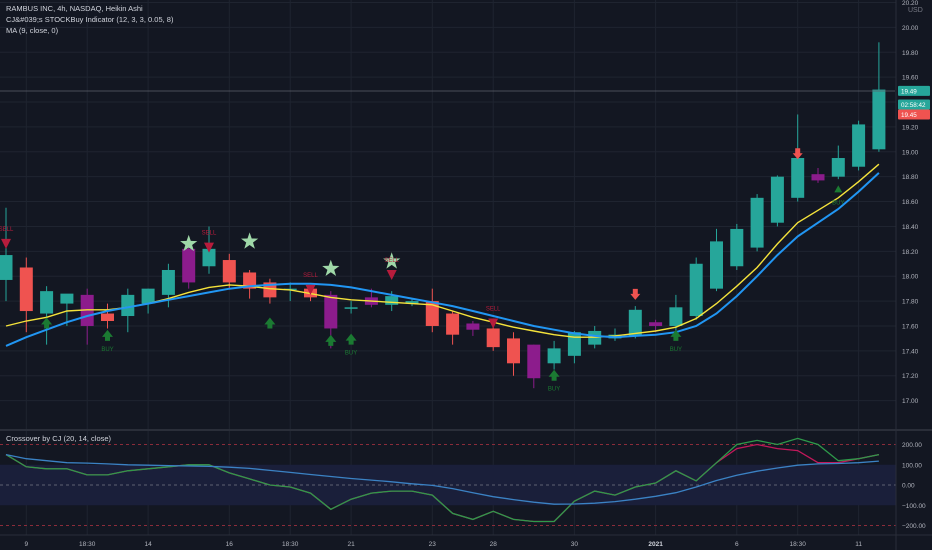  What do you see at coordinates (910, 227) in the screenshot?
I see `price-tick-label: 18.40` at bounding box center [910, 227].